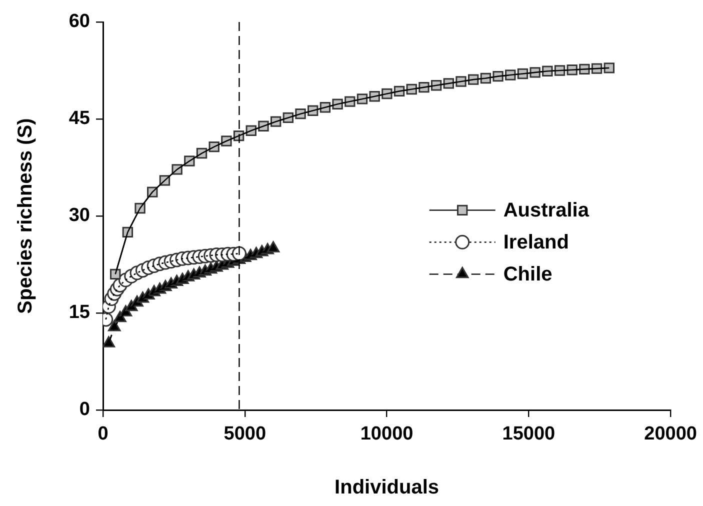  Describe the element at coordinates (529, 434) in the screenshot. I see `x-tick-label: 15000` at that location.